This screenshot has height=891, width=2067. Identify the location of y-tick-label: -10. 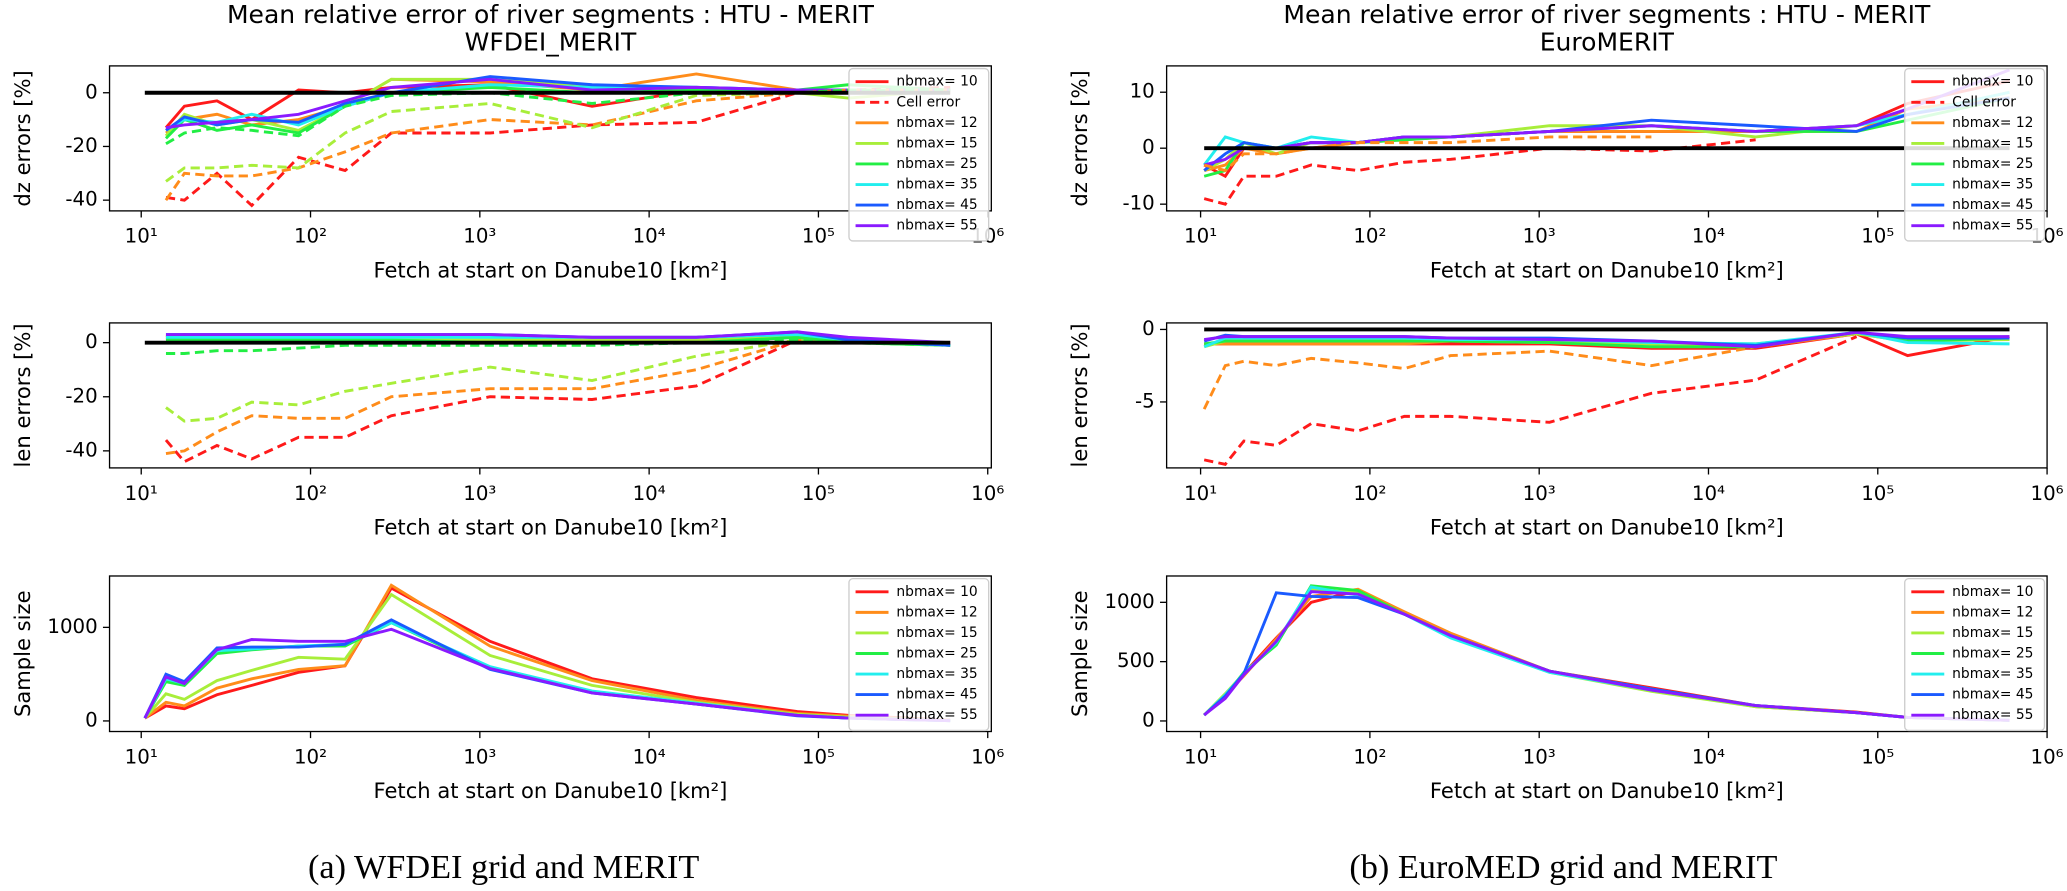
(1138, 203).